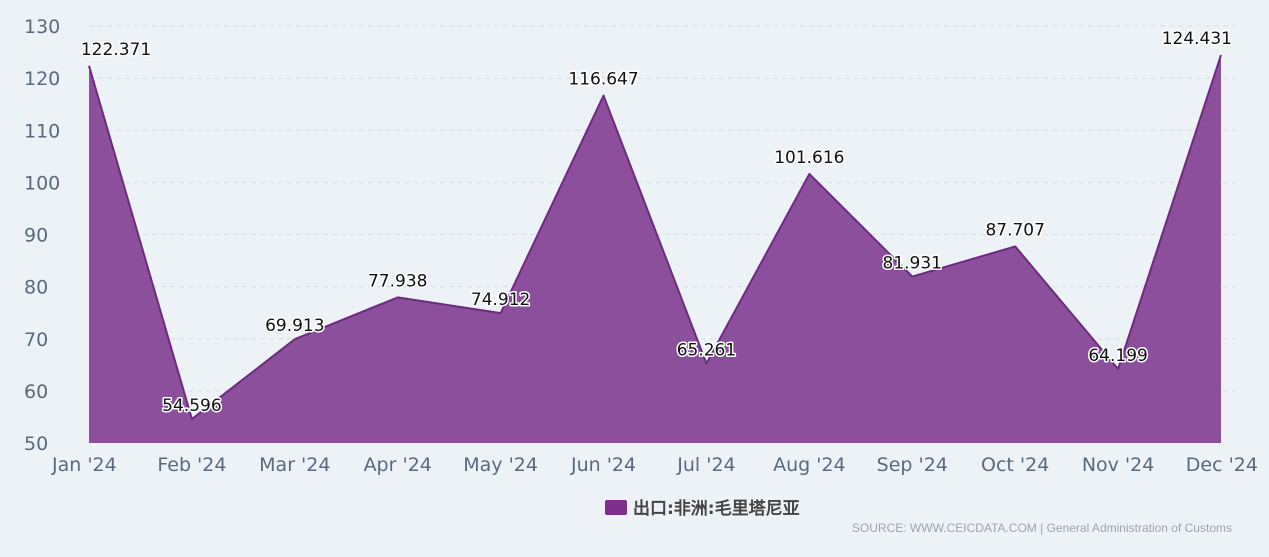  I want to click on data-label: 124.431, so click(1197, 39).